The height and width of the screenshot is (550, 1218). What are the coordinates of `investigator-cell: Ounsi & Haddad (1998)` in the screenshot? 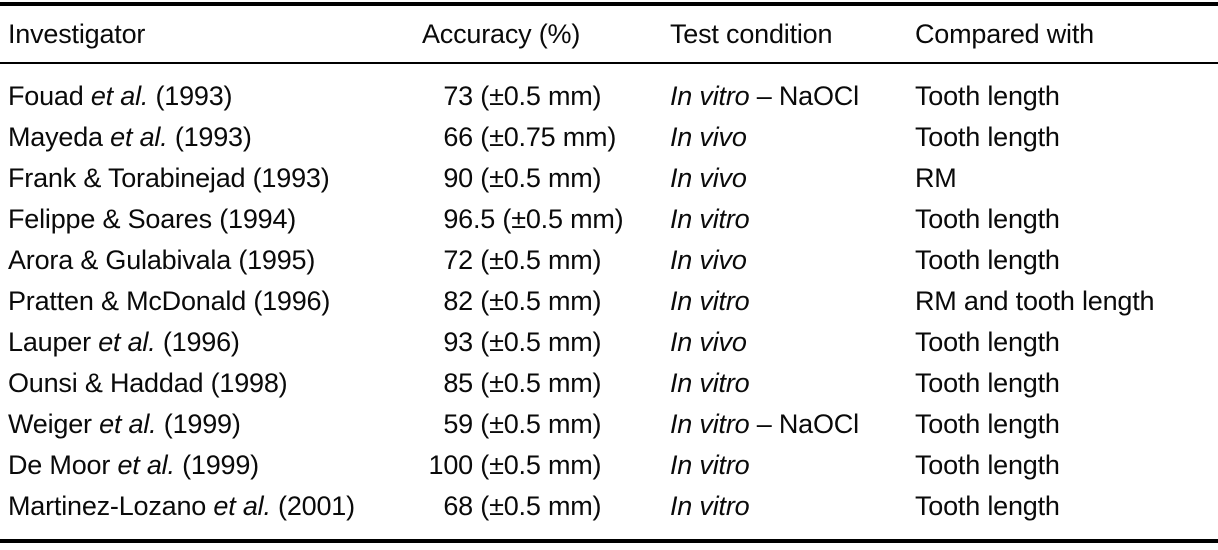 It's located at (211, 383).